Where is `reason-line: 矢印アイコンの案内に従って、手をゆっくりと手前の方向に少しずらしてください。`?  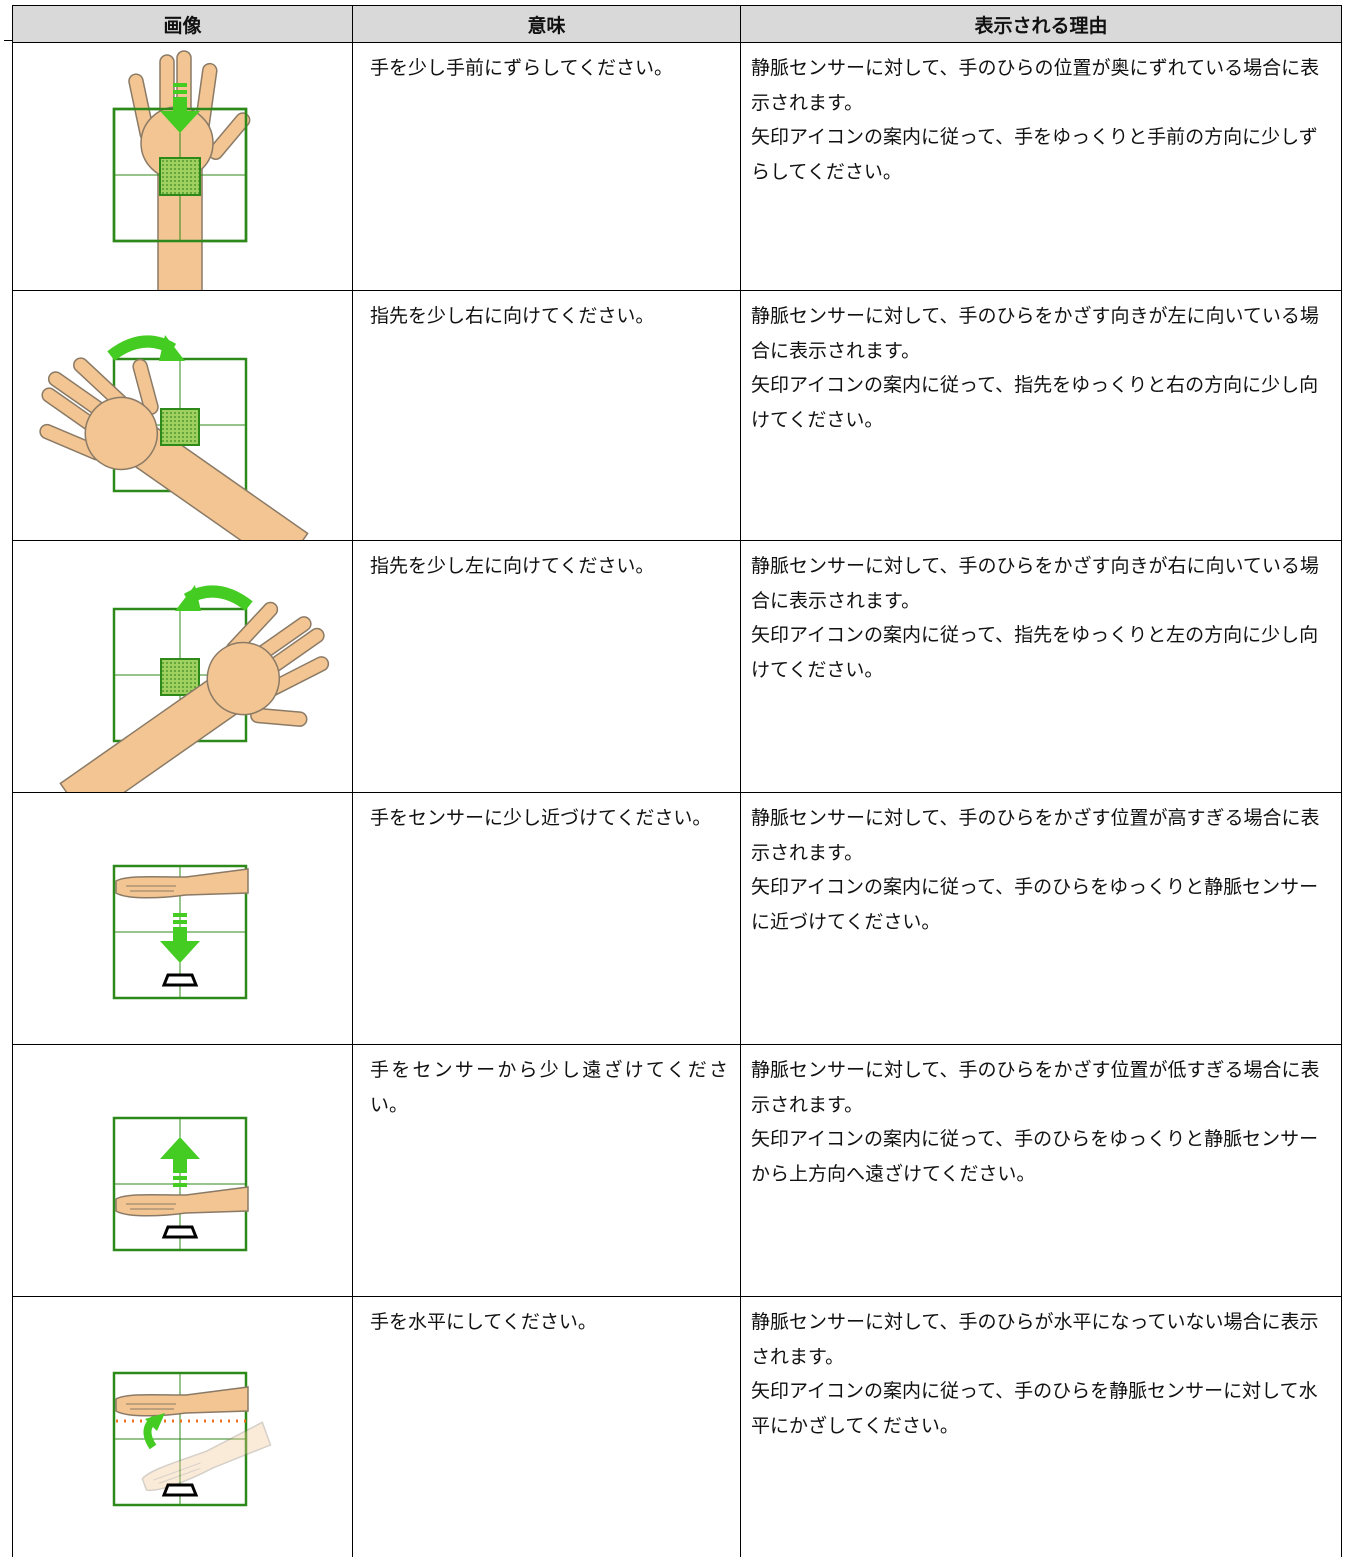
reason-line: 矢印アイコンの案内に従って、手をゆっくりと手前の方向に少しずらしてください。 is located at coordinates (1034, 154).